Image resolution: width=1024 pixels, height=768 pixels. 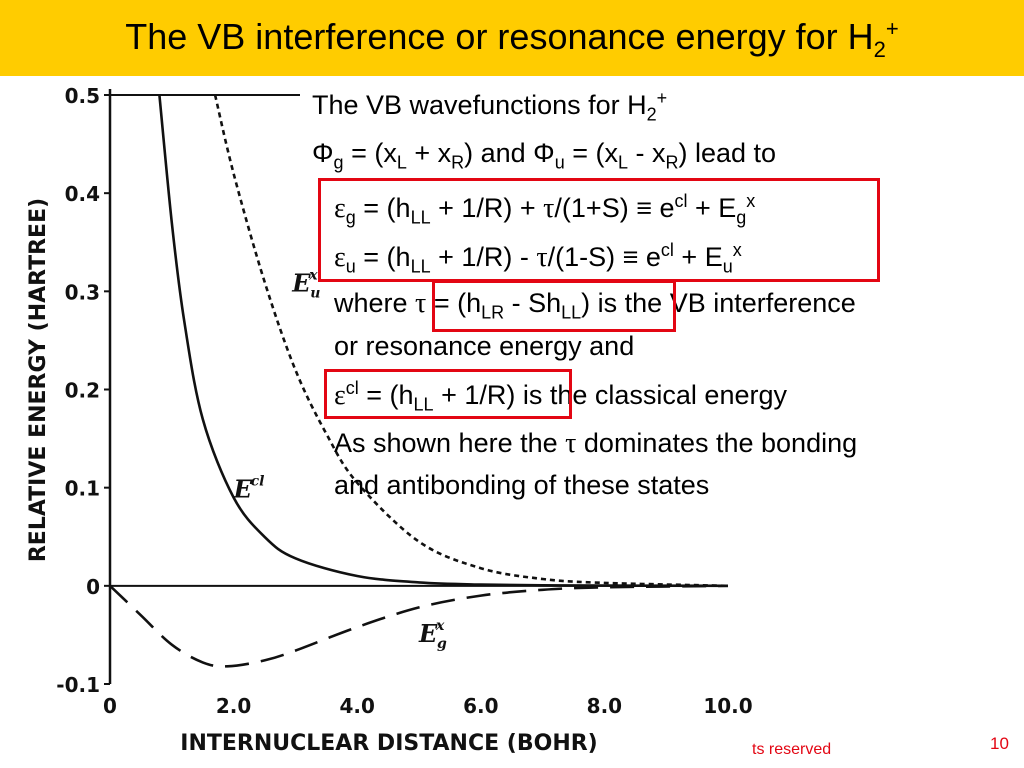 I want to click on y-tick-label: 0.1, so click(x=82, y=489).